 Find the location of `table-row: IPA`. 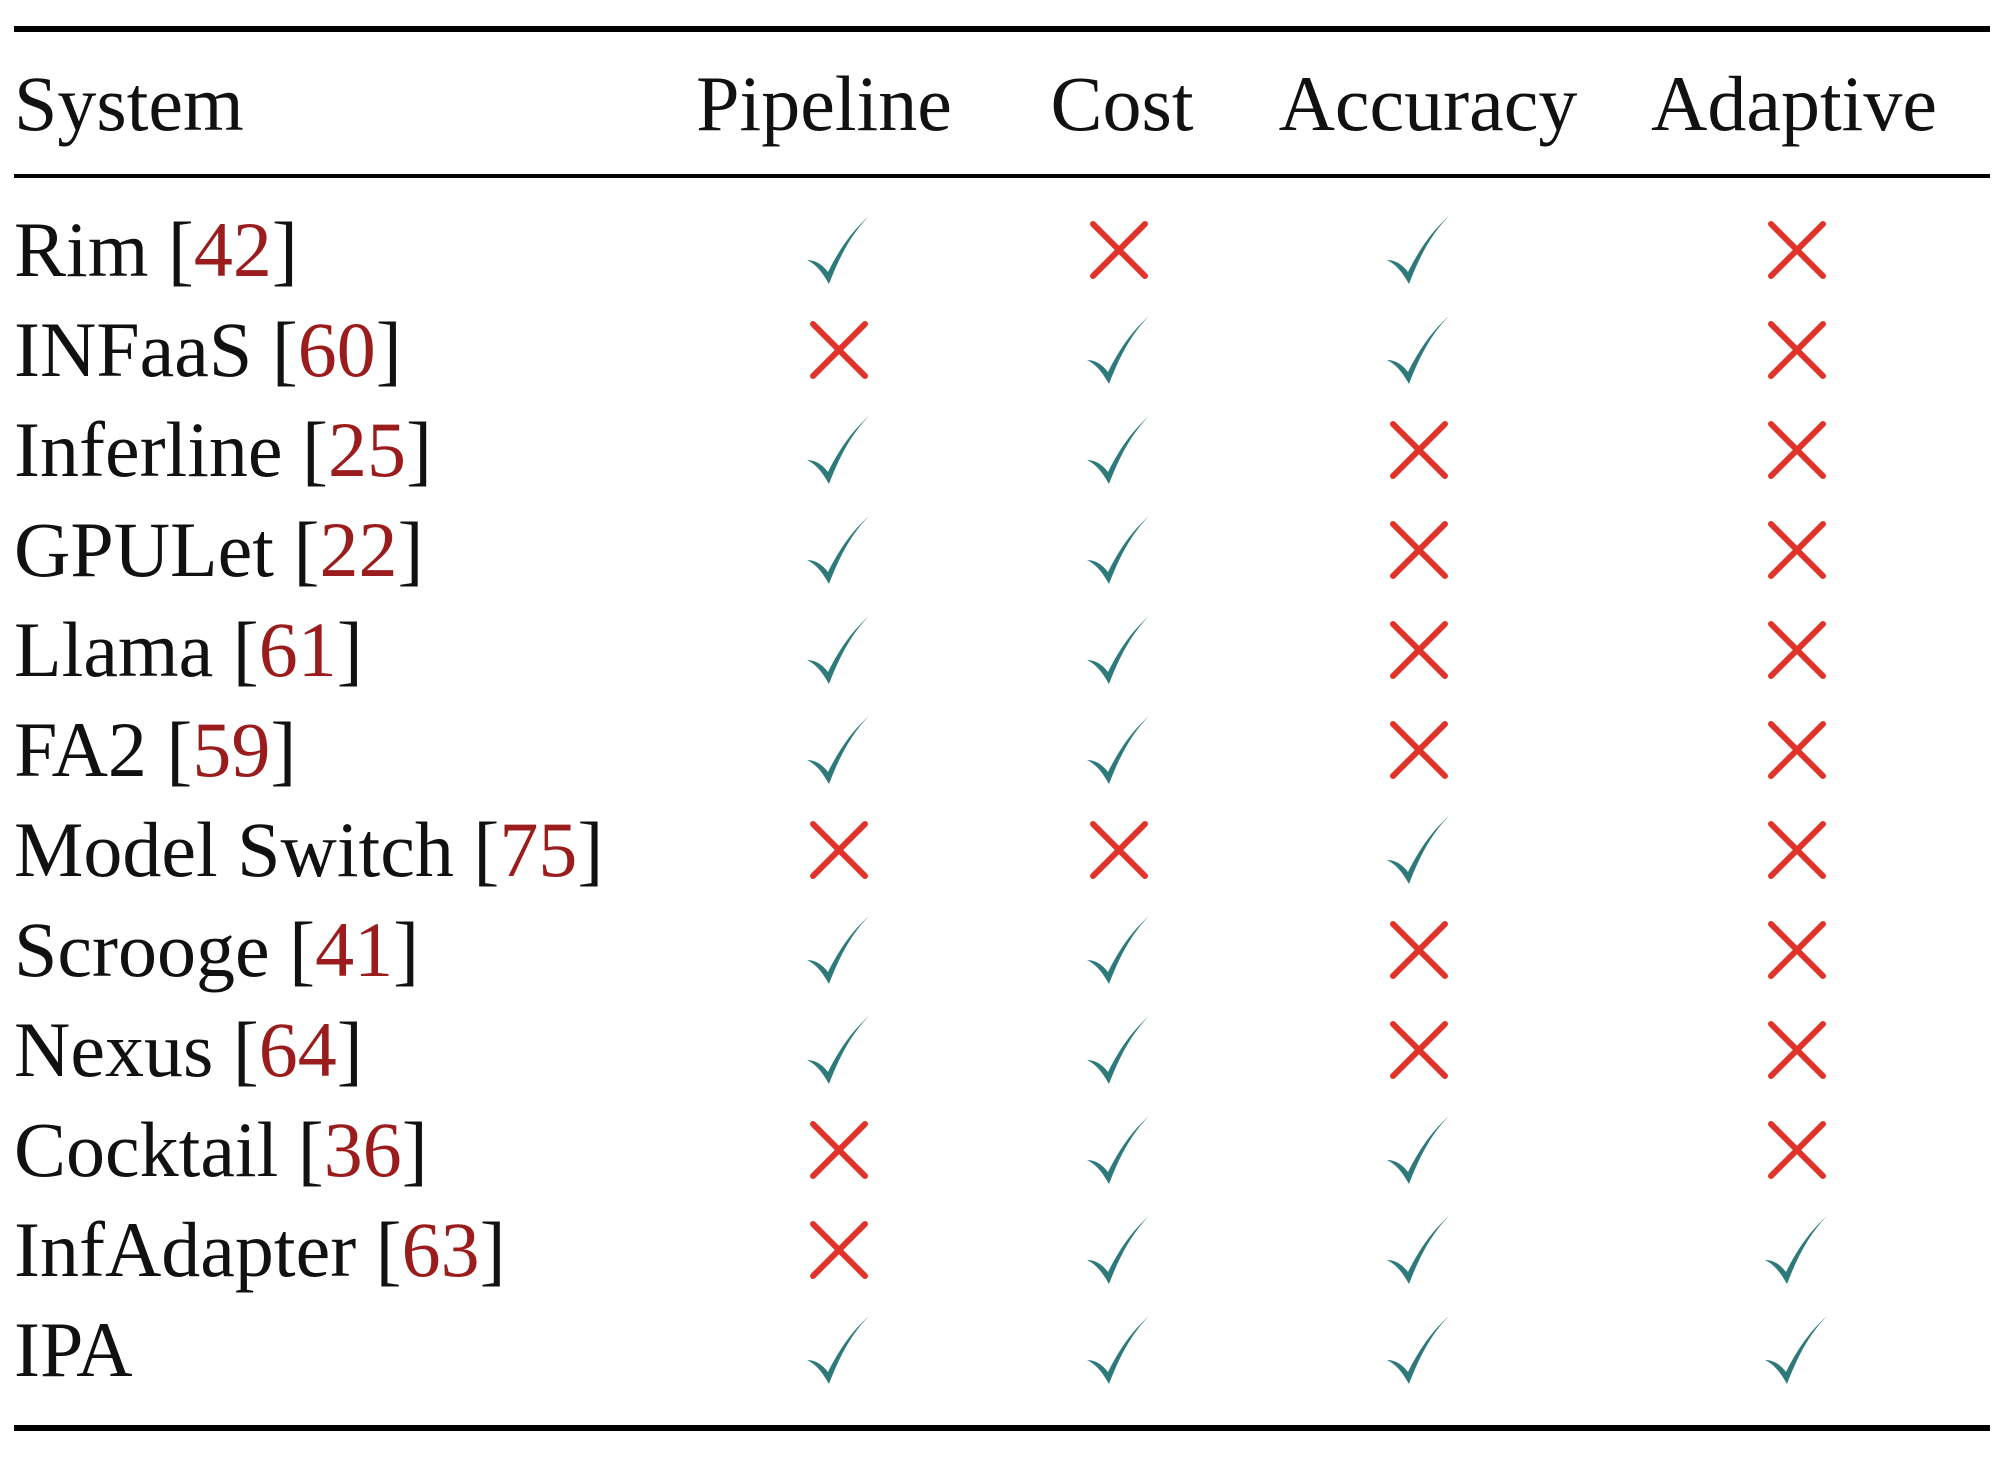

table-row: IPA is located at coordinates (1002, 1350).